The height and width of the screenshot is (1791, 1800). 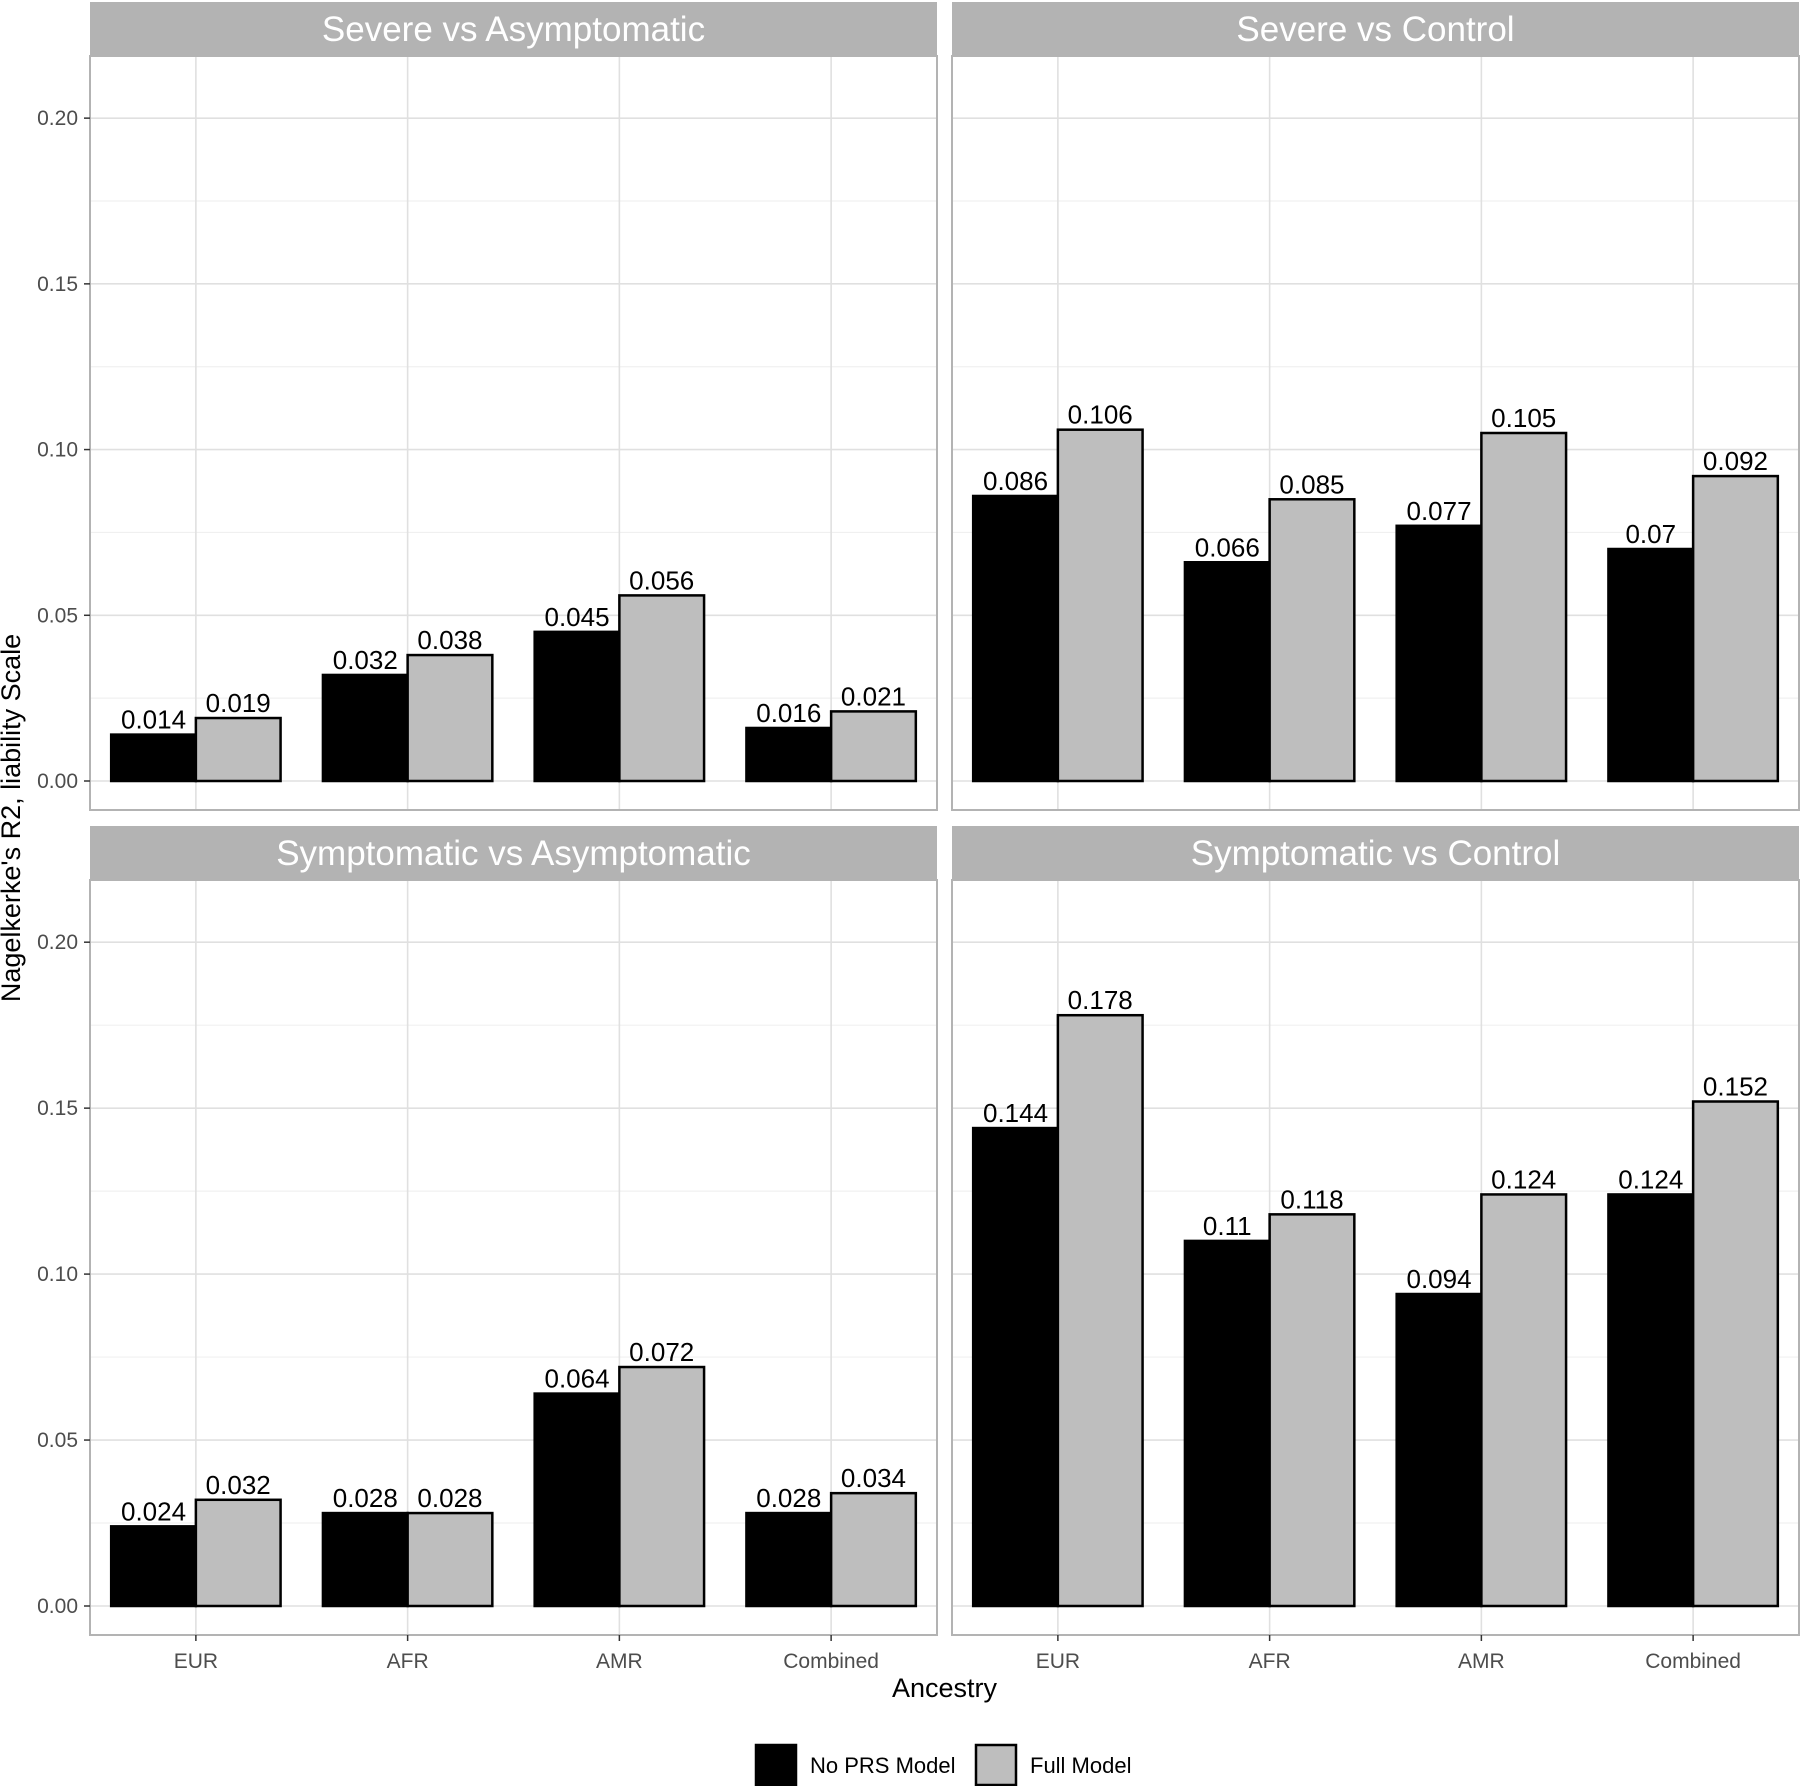 I want to click on bar-value-label: 0.092, so click(x=1735, y=461).